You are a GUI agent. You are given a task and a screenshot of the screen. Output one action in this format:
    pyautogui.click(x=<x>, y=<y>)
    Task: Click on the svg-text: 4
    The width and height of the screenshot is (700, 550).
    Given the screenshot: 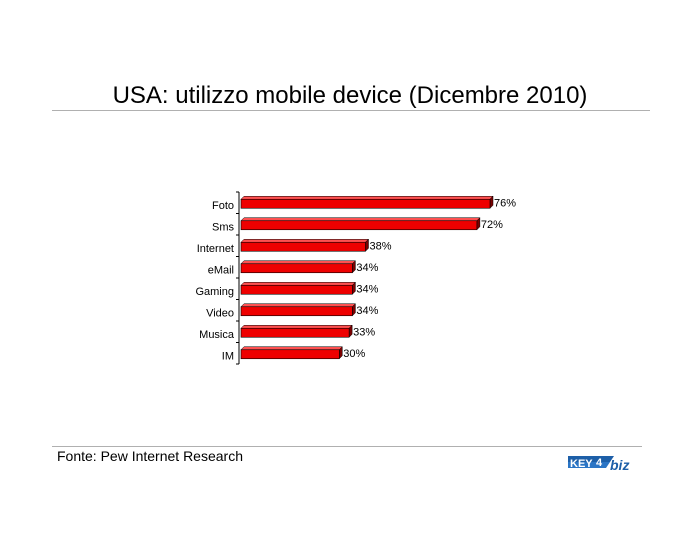 What is the action you would take?
    pyautogui.click(x=599, y=463)
    